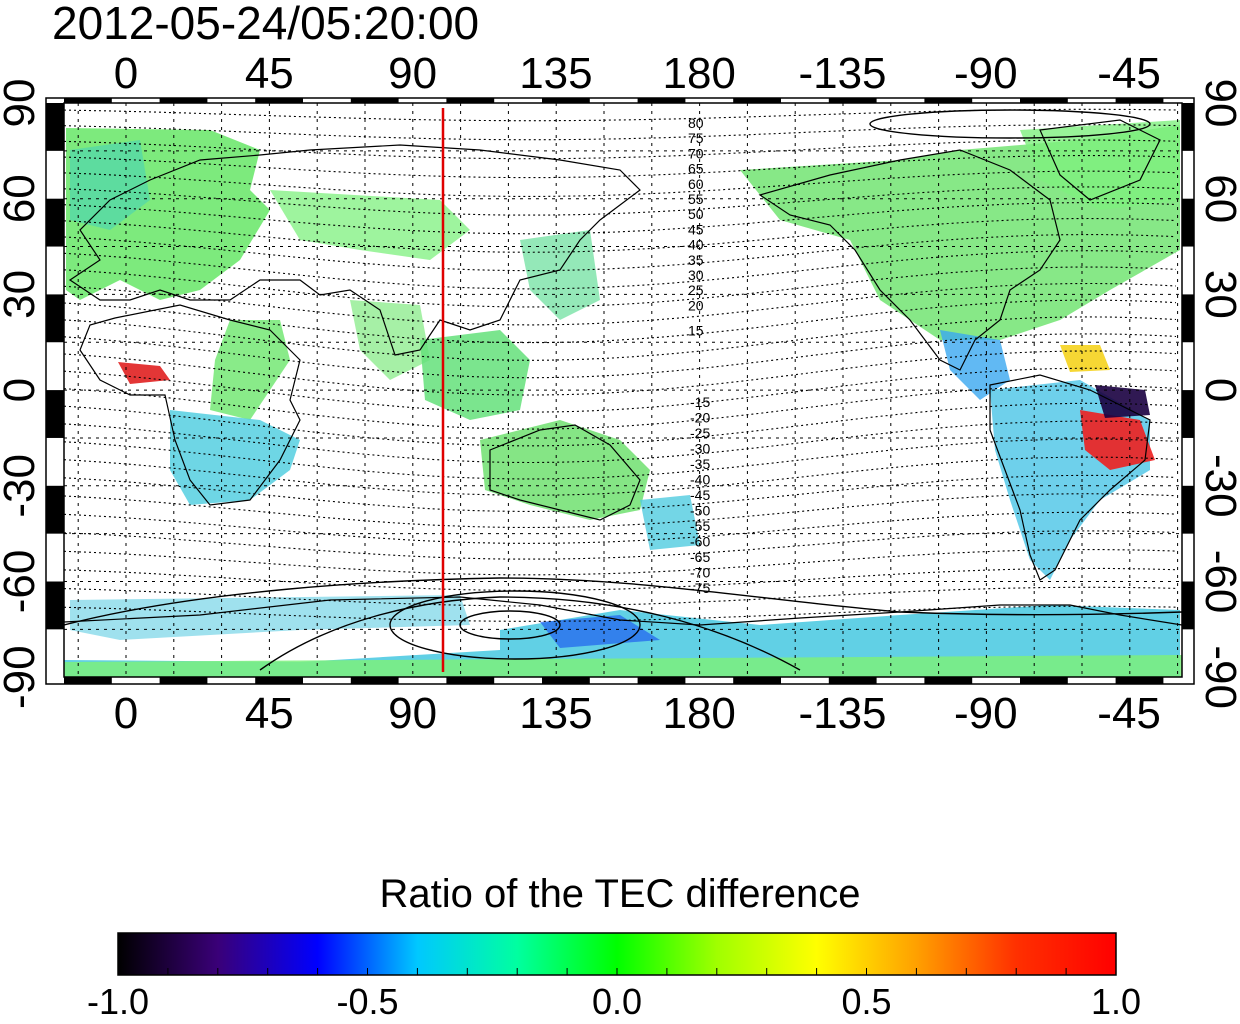  I want to click on contour-label-north: 75, so click(696, 138).